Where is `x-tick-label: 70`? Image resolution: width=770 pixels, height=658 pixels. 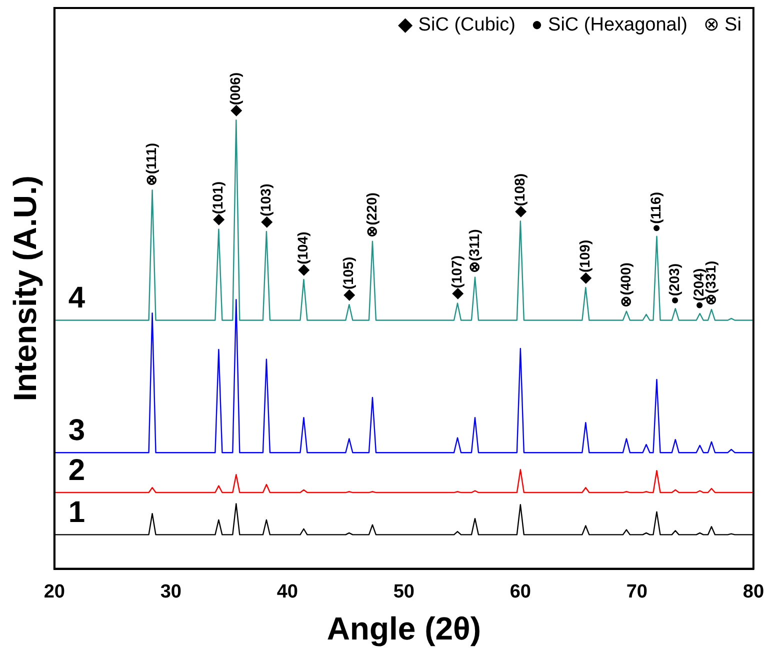
x-tick-label: 70 is located at coordinates (637, 591).